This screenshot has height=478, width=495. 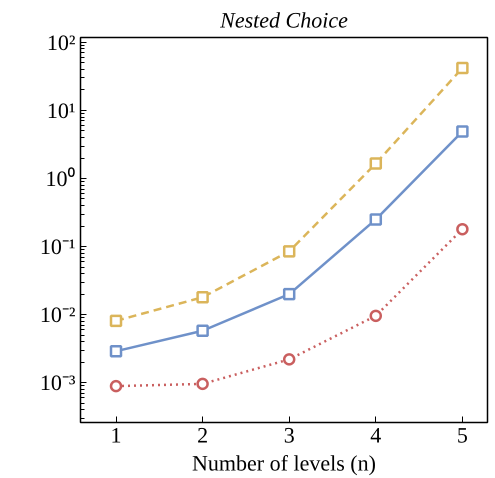 What do you see at coordinates (116, 435) in the screenshot?
I see `x-tick-label: 1` at bounding box center [116, 435].